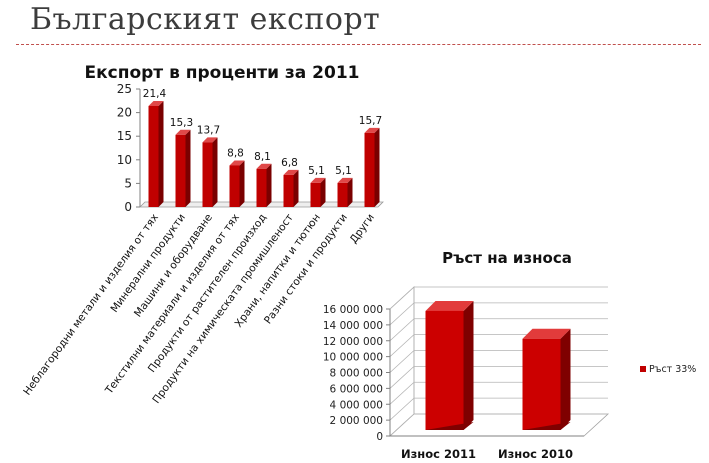 Image resolution: width=709 pixels, height=463 pixels. I want to click on chart1-data-label: 21,4, so click(155, 94).